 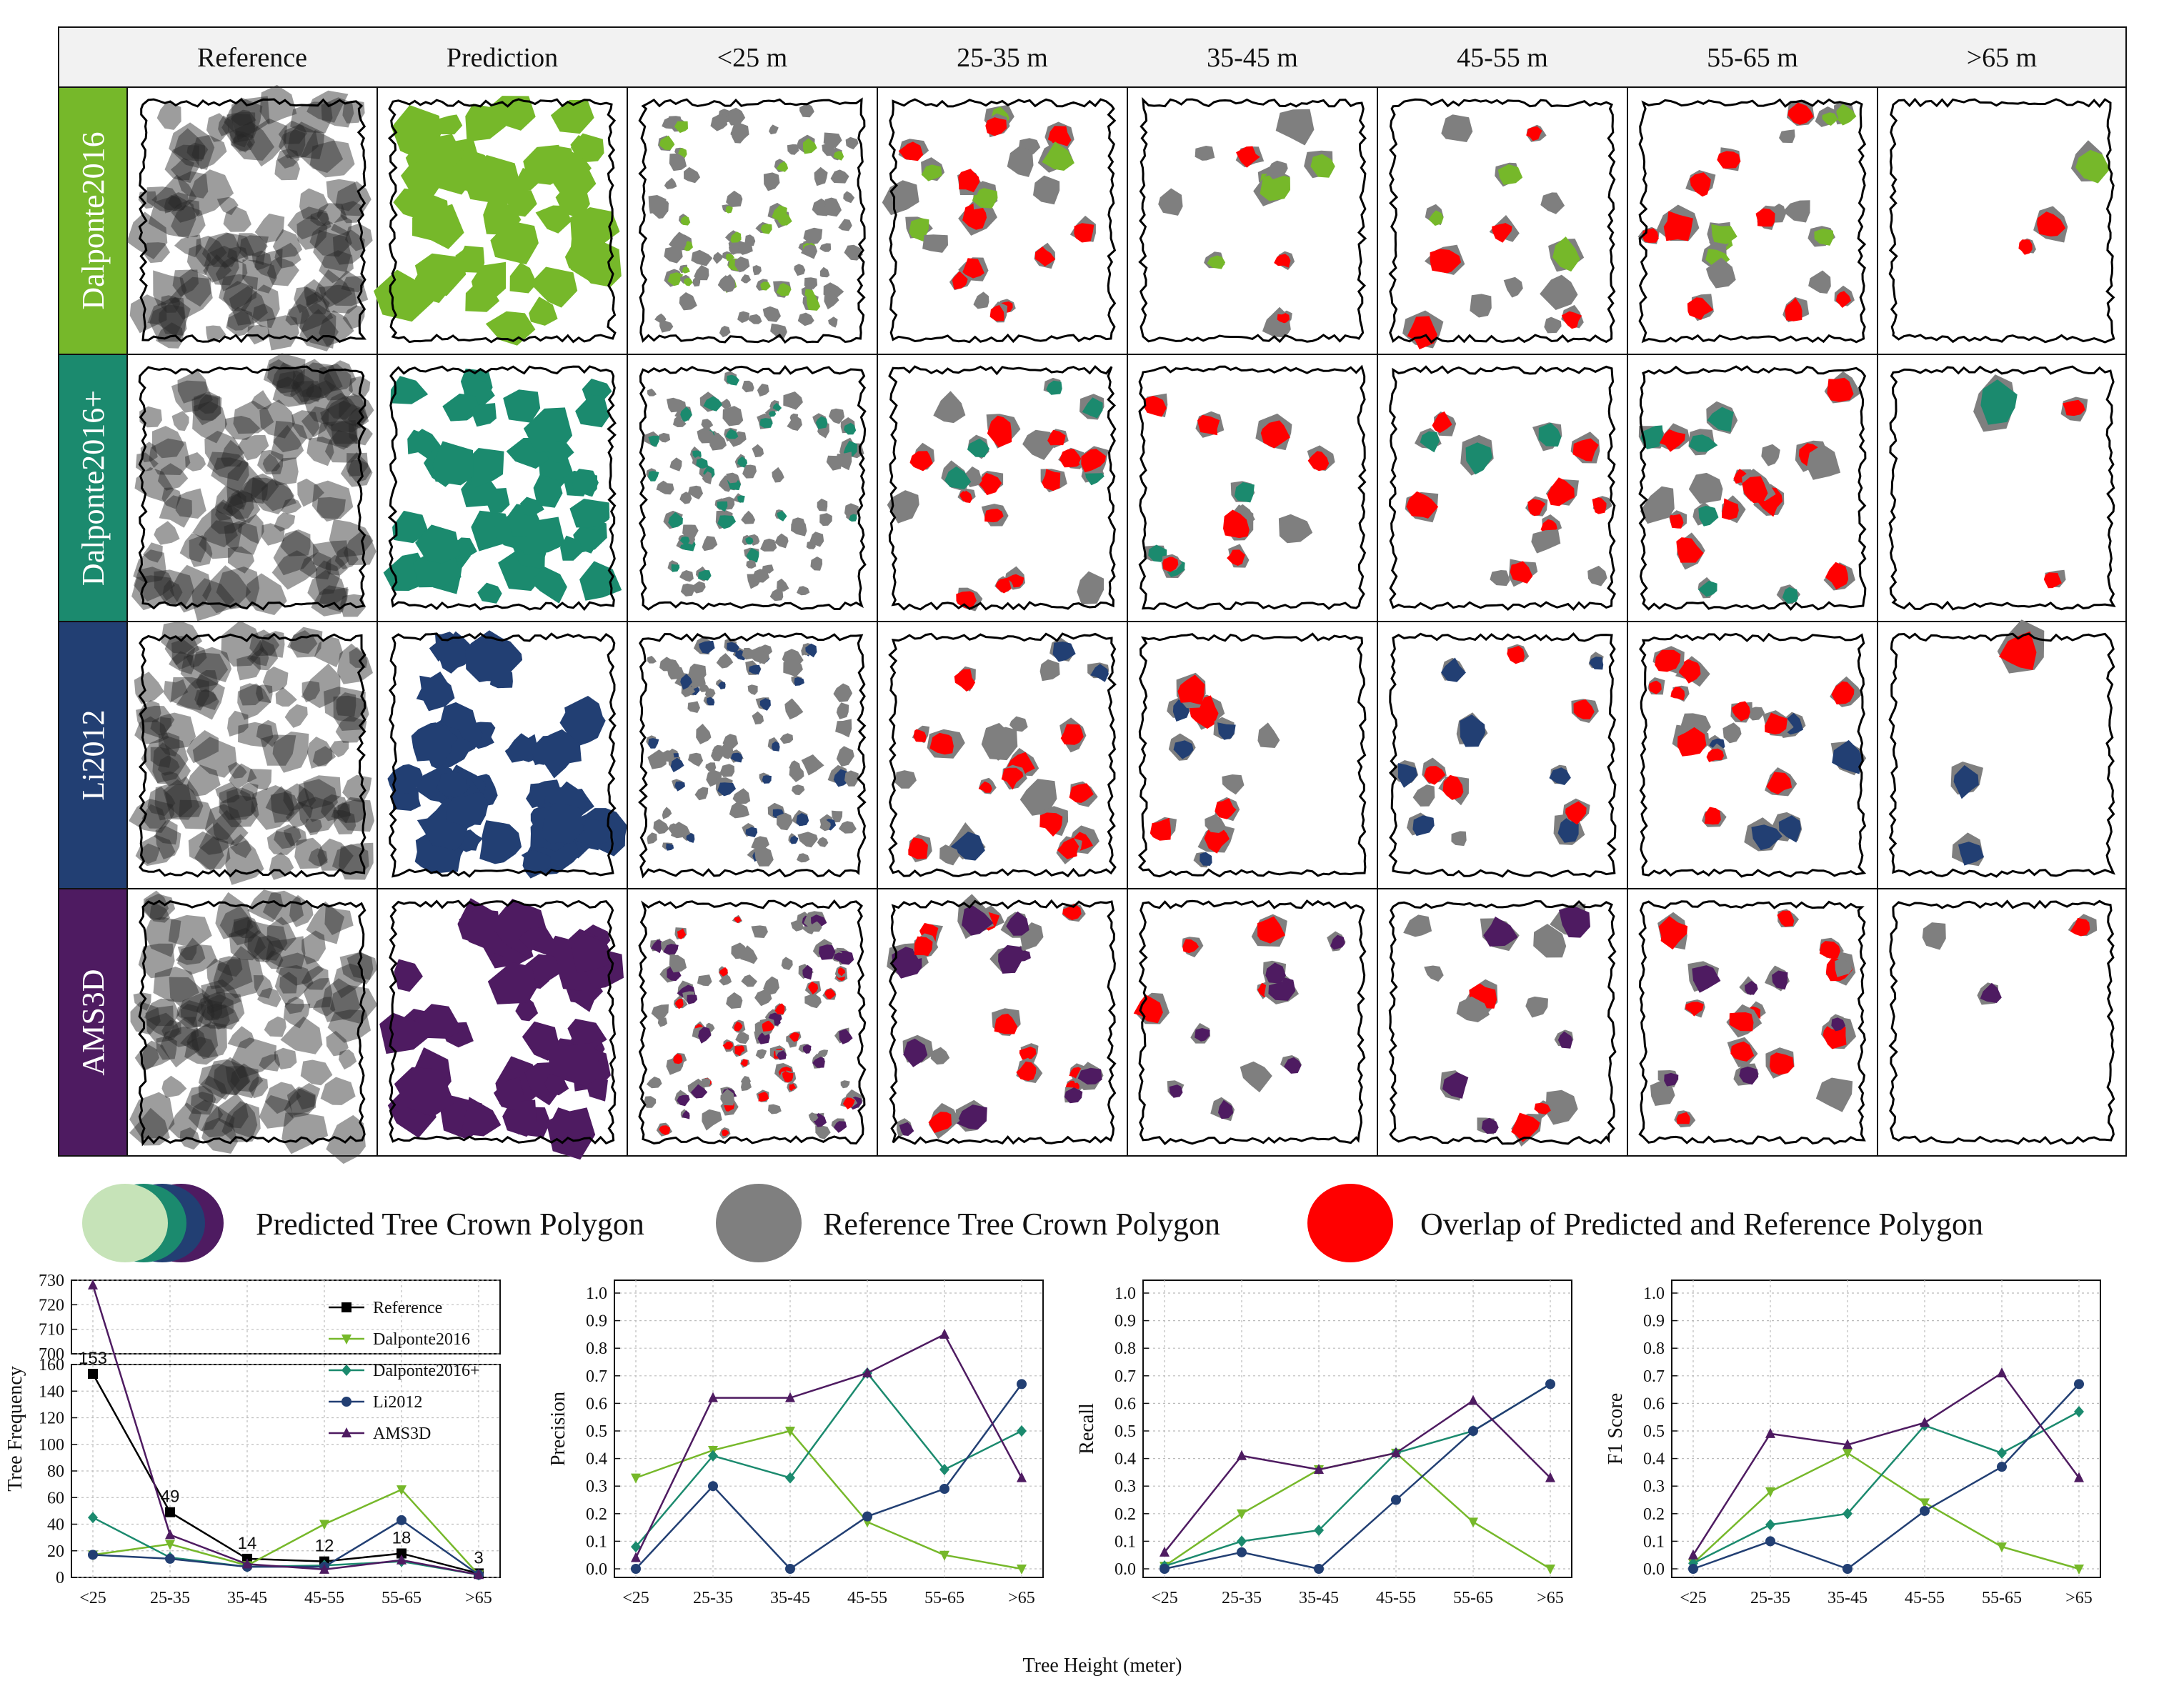 What do you see at coordinates (93, 1358) in the screenshot?
I see `data-label: 153` at bounding box center [93, 1358].